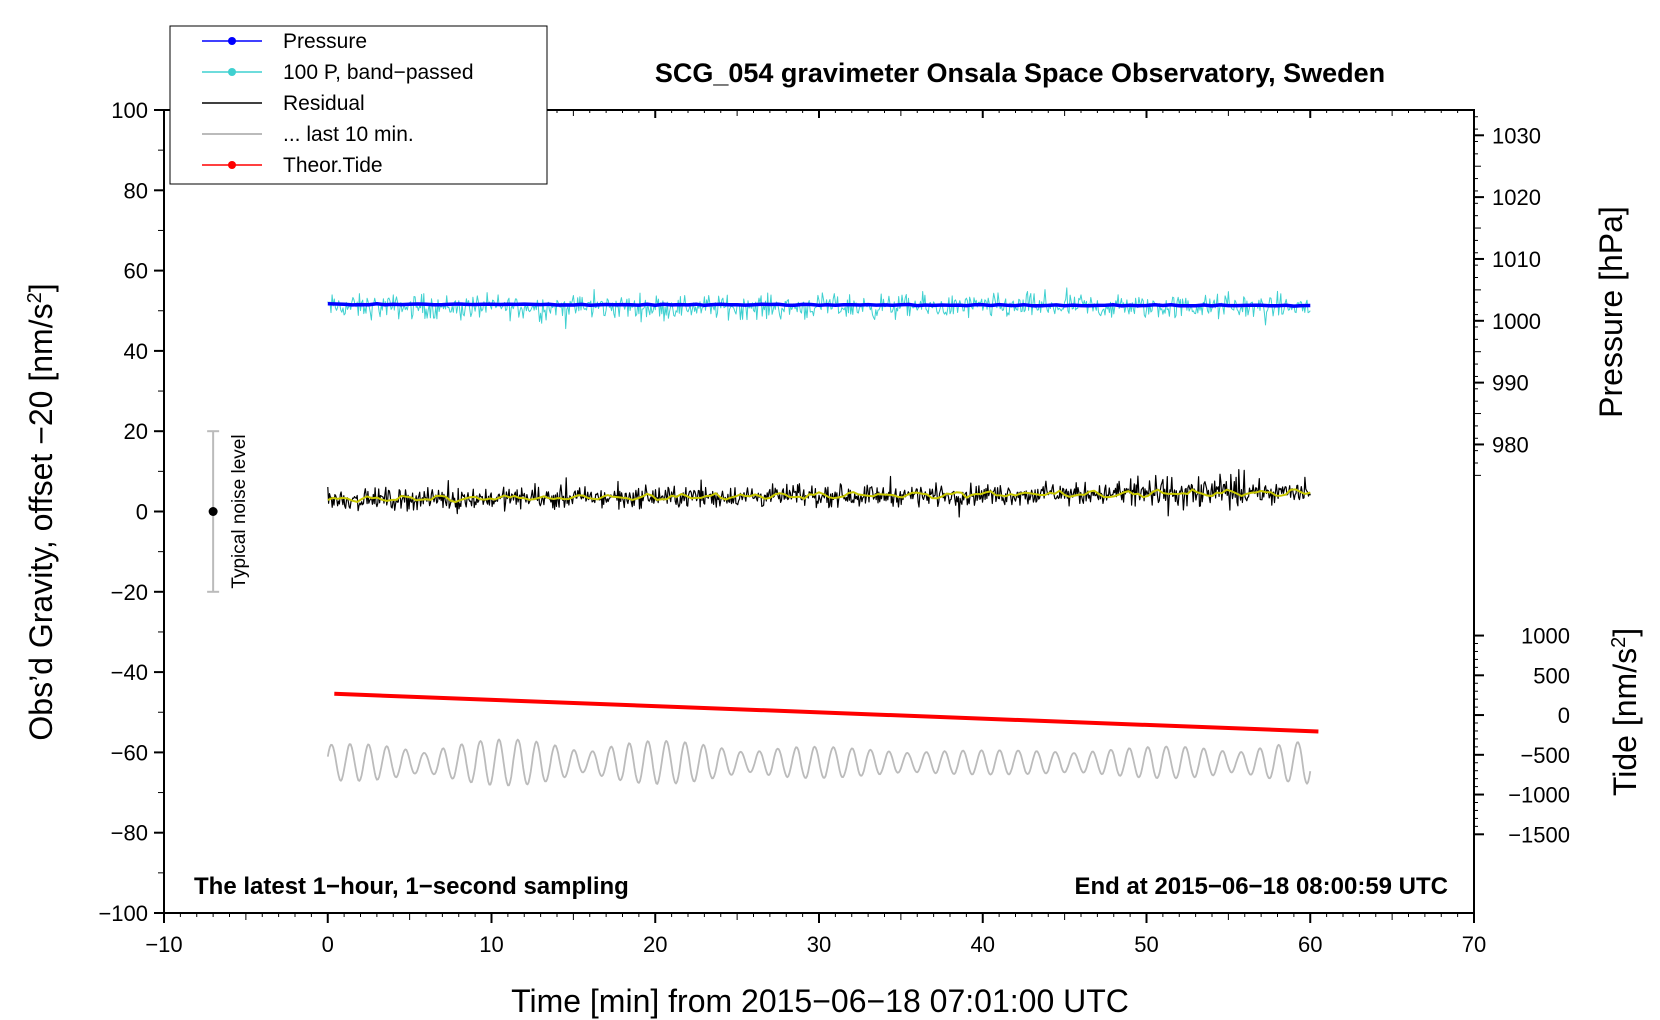  I want to click on y-axis-tide: −1500 −1000 −500 0 500 1000, so click(1522, 735).